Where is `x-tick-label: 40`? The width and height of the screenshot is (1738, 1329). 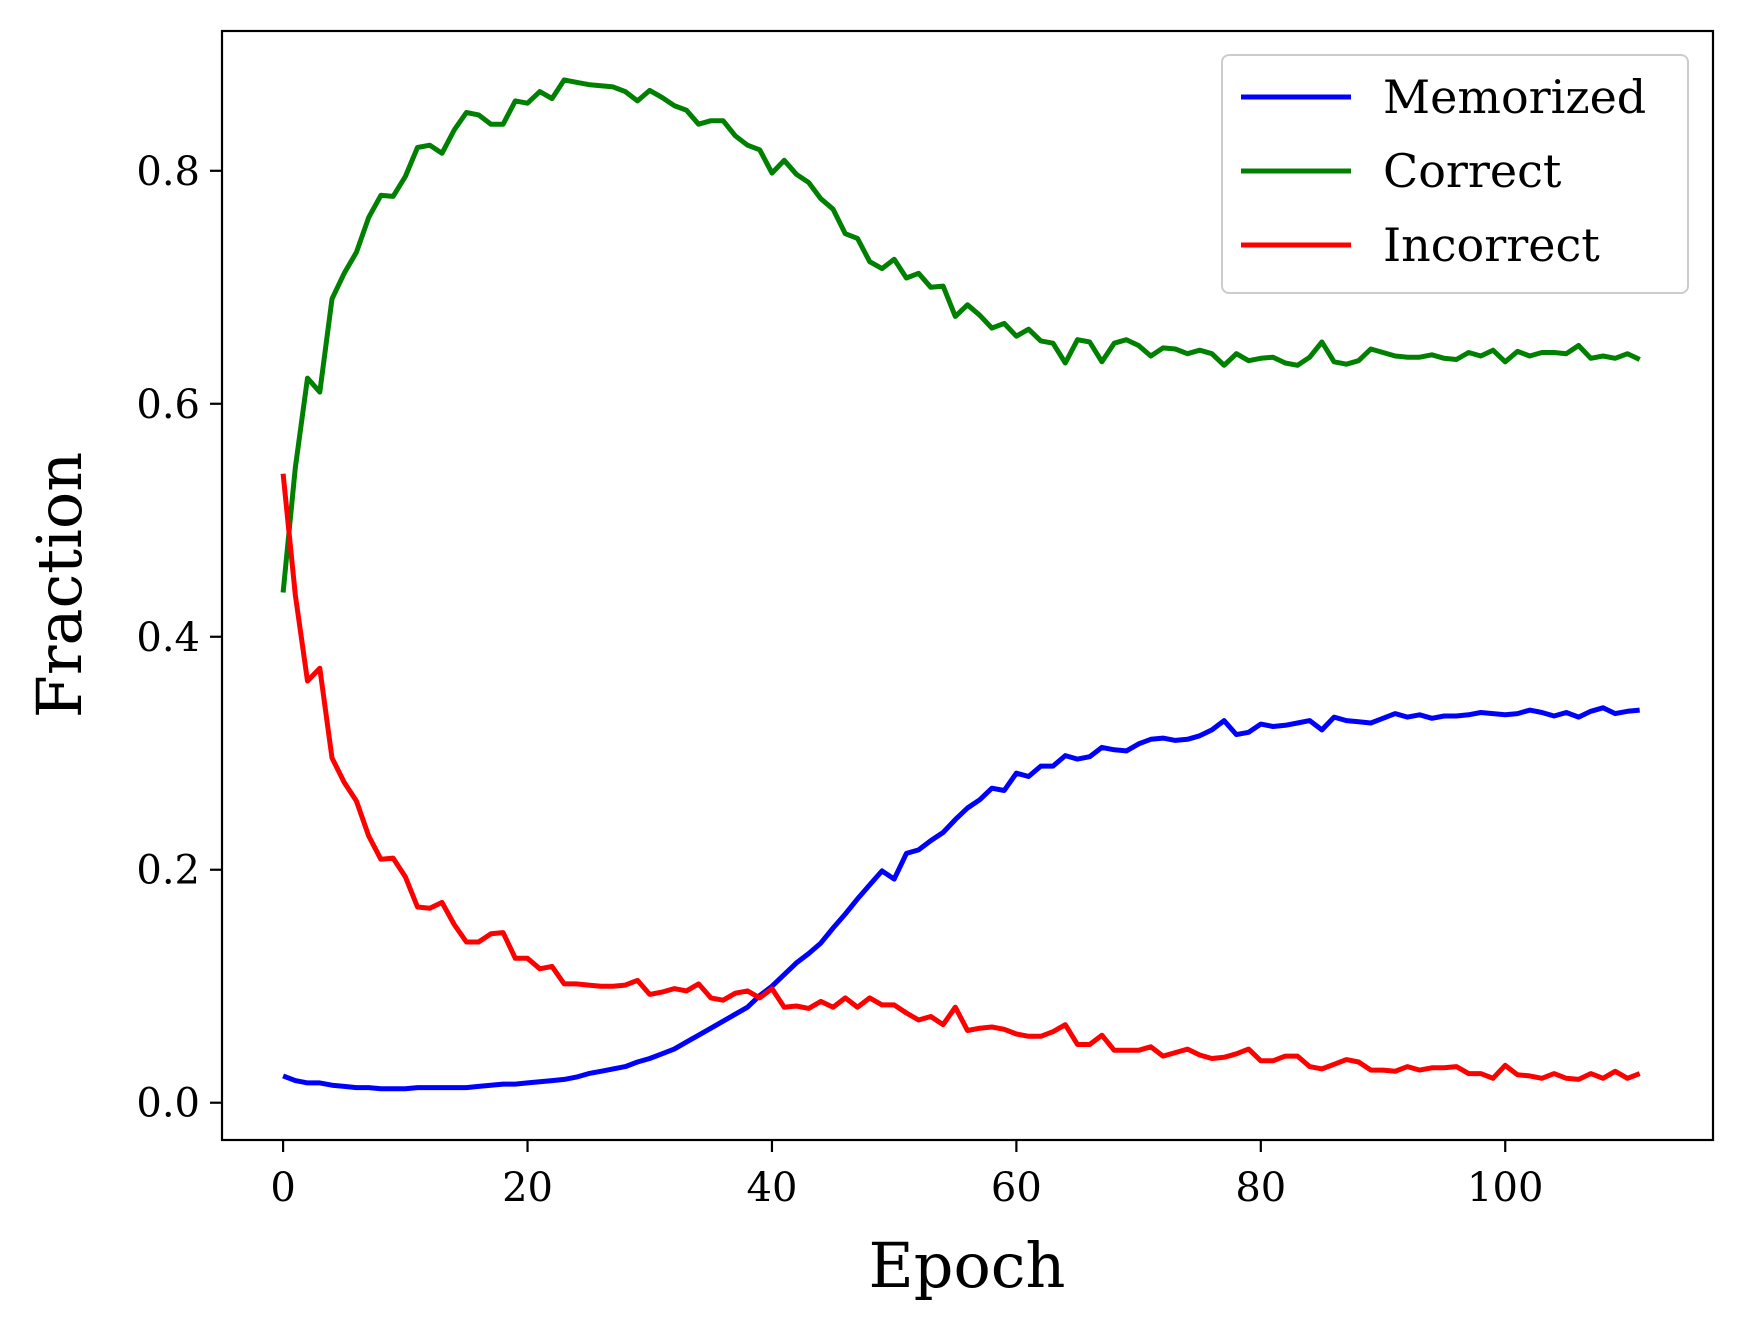
x-tick-label: 40 is located at coordinates (772, 1188).